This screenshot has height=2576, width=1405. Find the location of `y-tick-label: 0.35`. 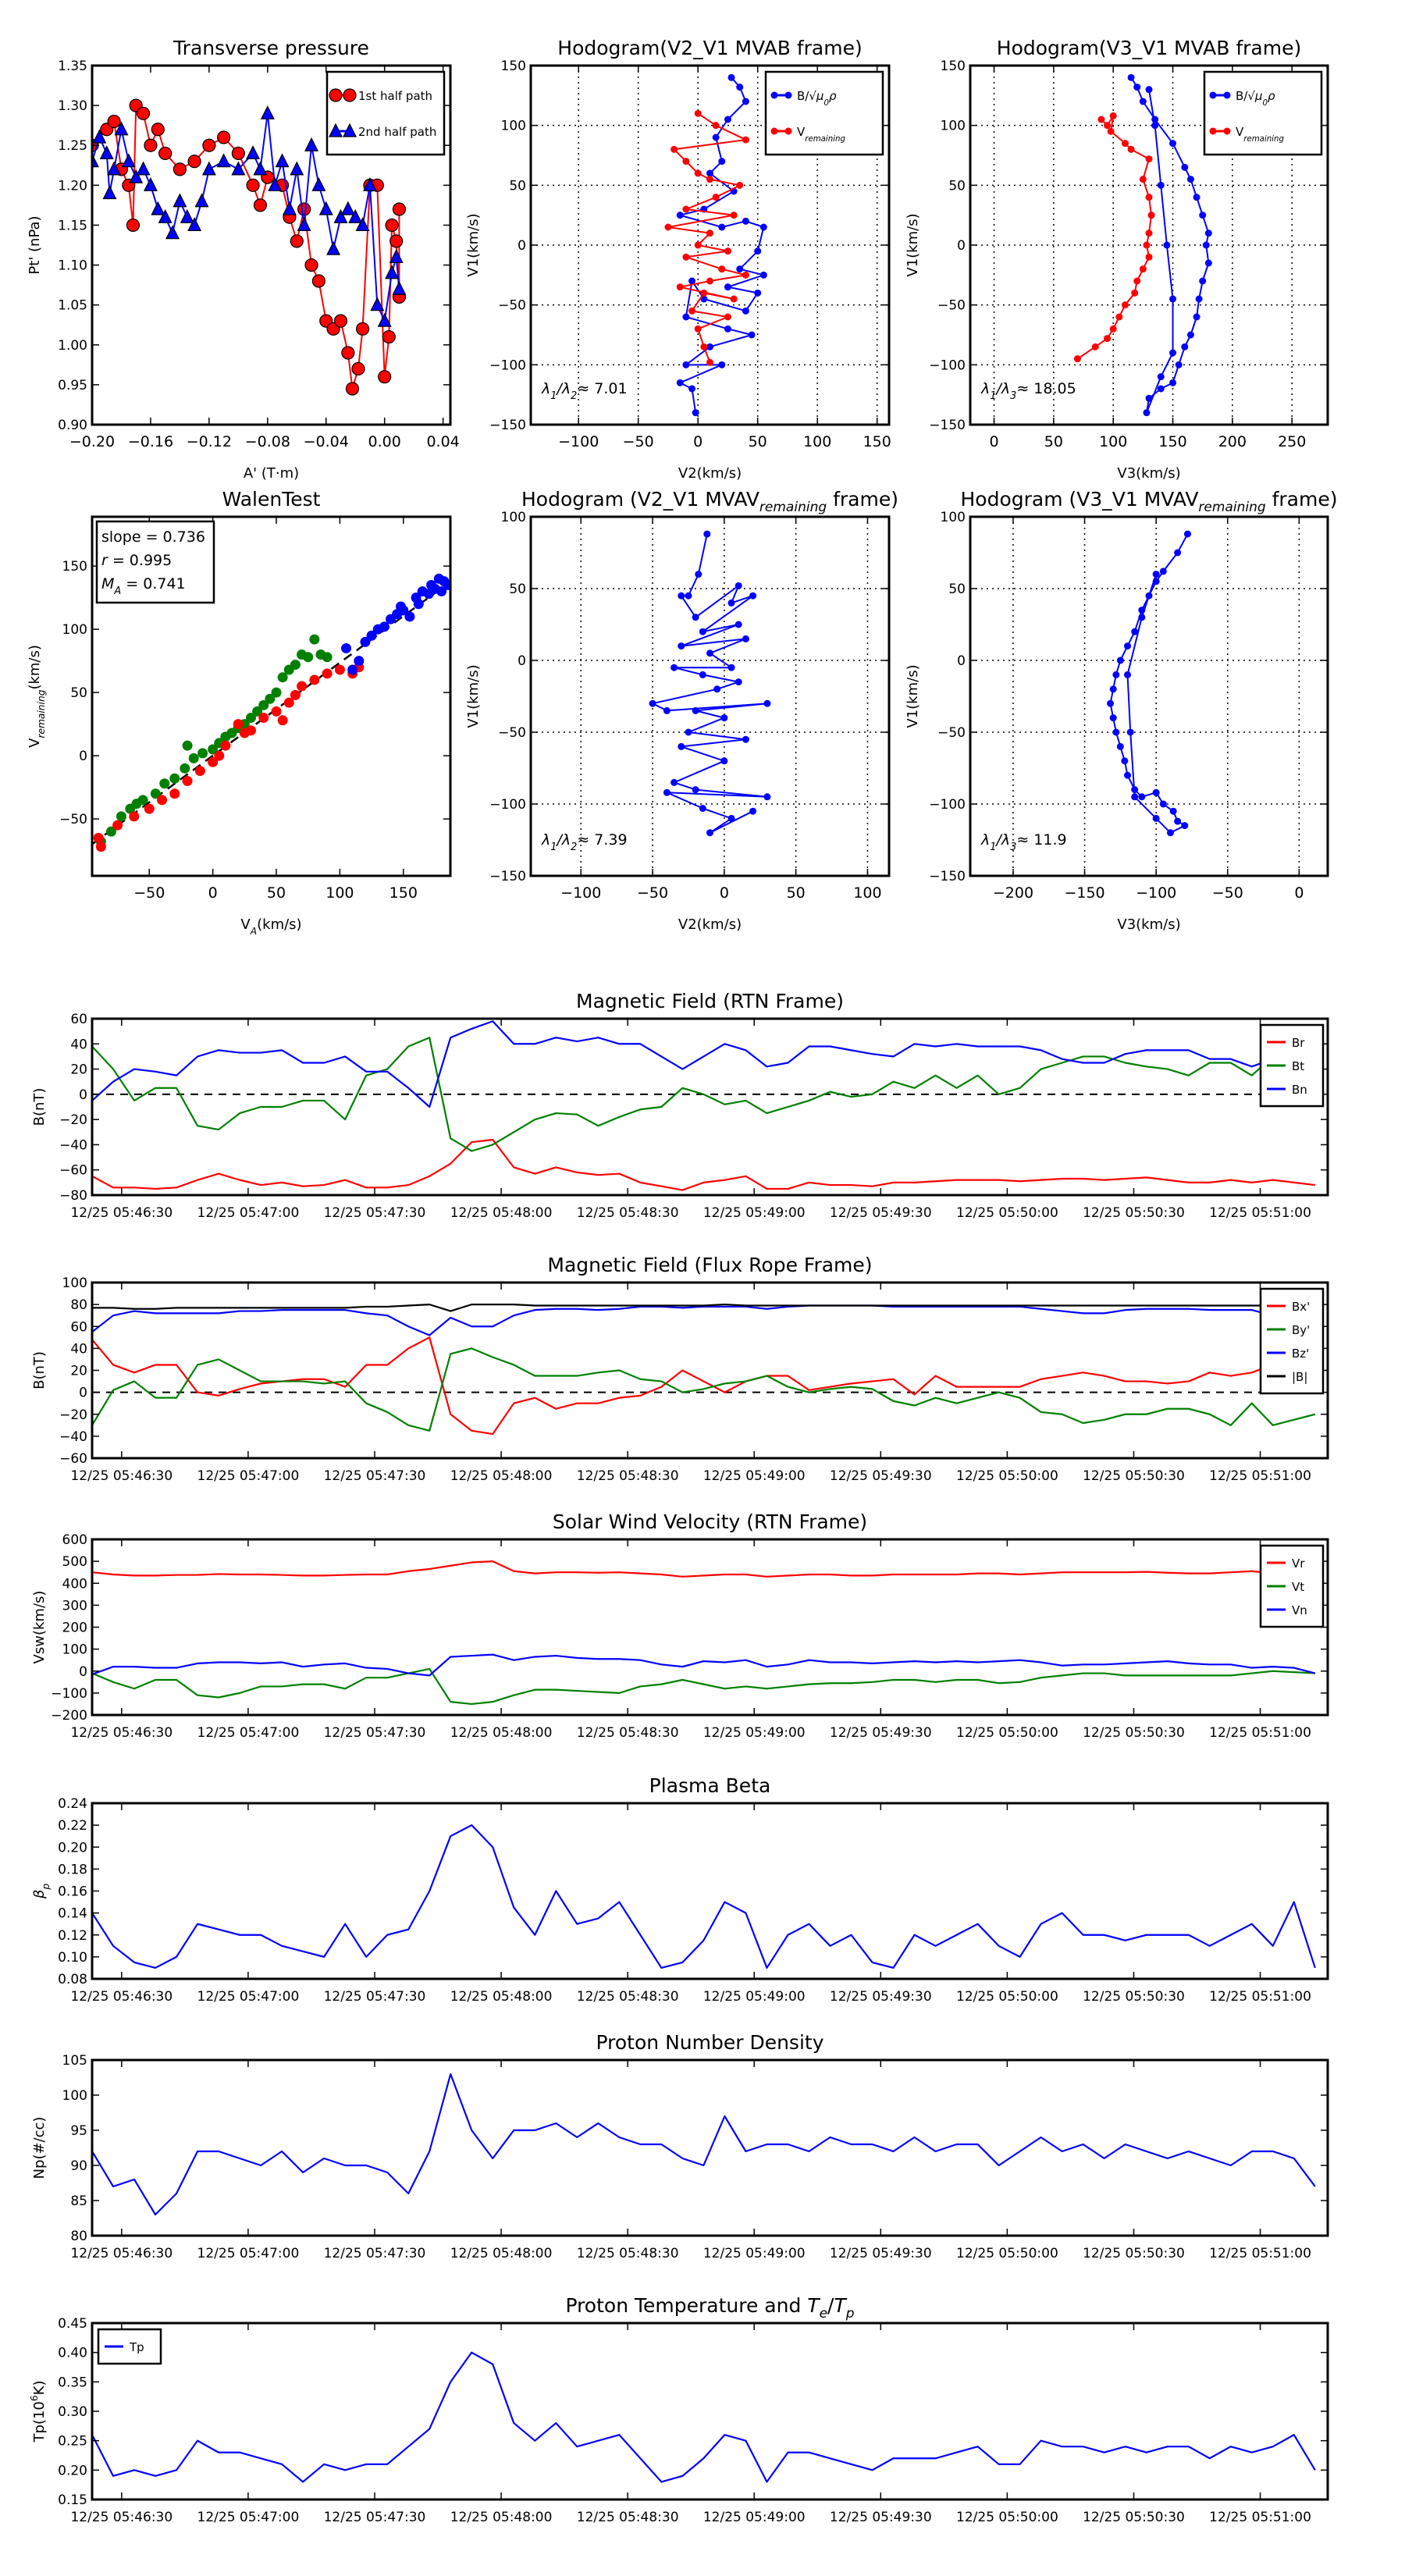

y-tick-label: 0.35 is located at coordinates (72, 2382).